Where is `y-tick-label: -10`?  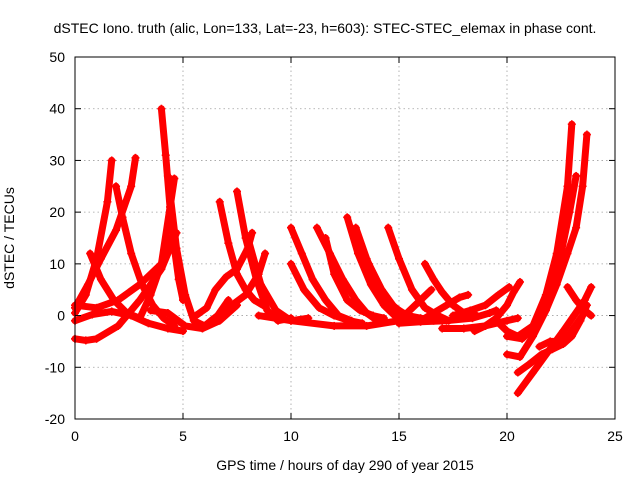 y-tick-label: -10 is located at coordinates (55, 367).